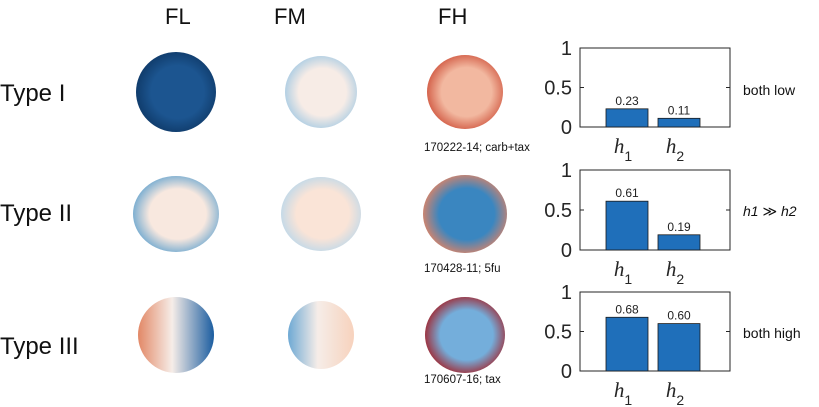  Describe the element at coordinates (627, 101) in the screenshot. I see `bar-value-label-h1: 0.23` at that location.